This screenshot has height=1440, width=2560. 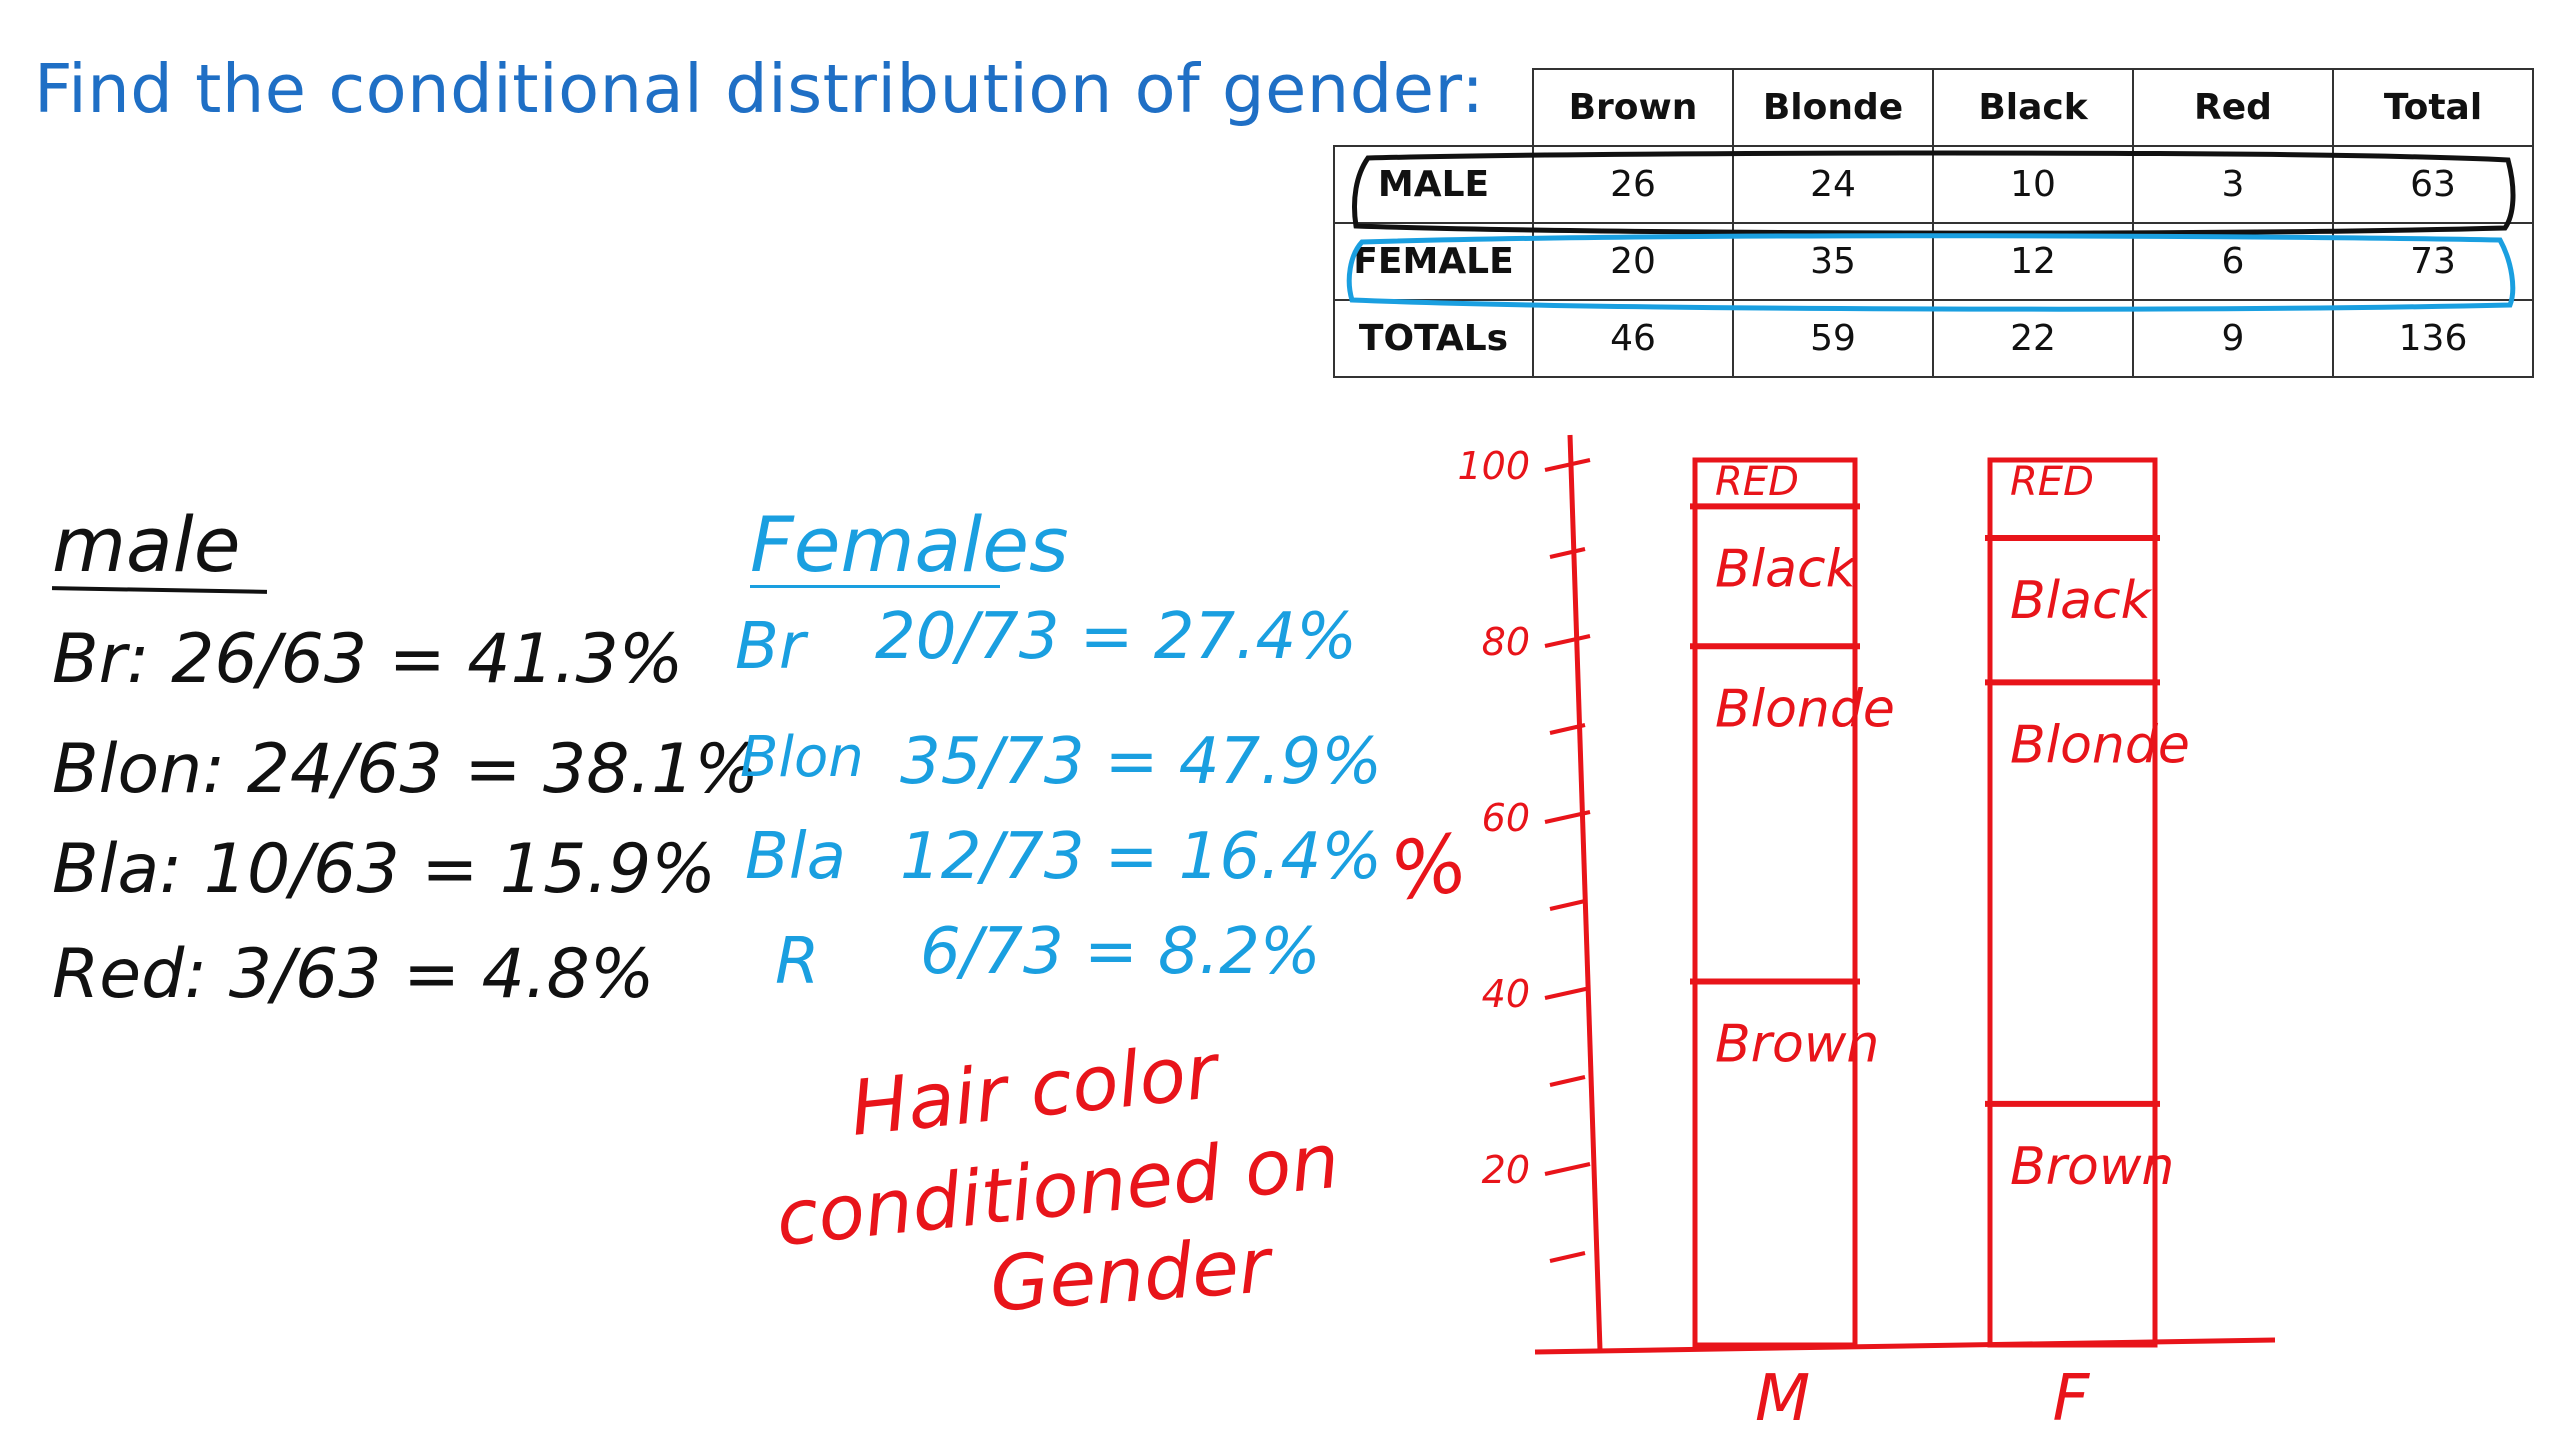 What do you see at coordinates (1833, 338) in the screenshot?
I see `table-cell: 59` at bounding box center [1833, 338].